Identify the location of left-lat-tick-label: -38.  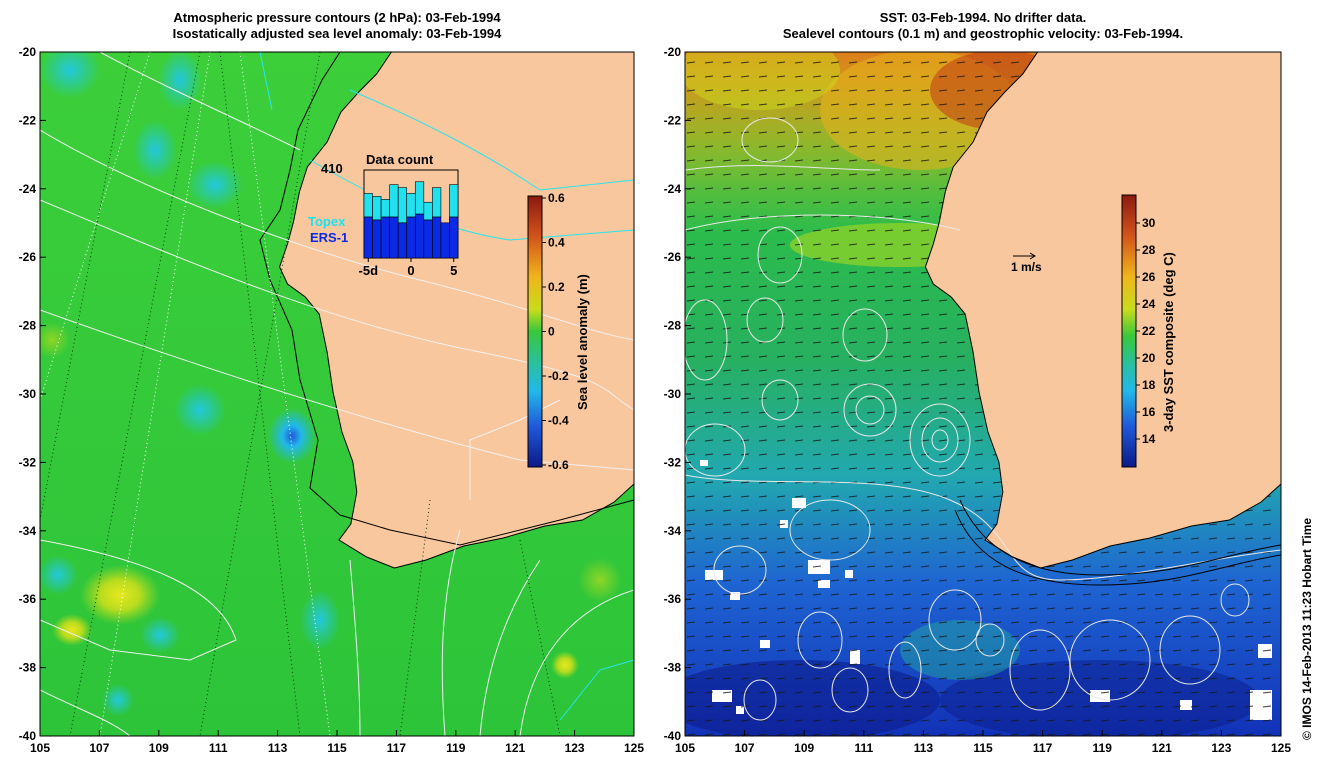
(28, 668).